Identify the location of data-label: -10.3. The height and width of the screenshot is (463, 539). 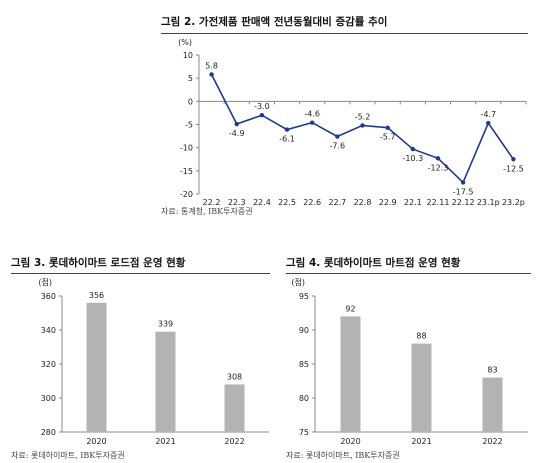
(412, 158).